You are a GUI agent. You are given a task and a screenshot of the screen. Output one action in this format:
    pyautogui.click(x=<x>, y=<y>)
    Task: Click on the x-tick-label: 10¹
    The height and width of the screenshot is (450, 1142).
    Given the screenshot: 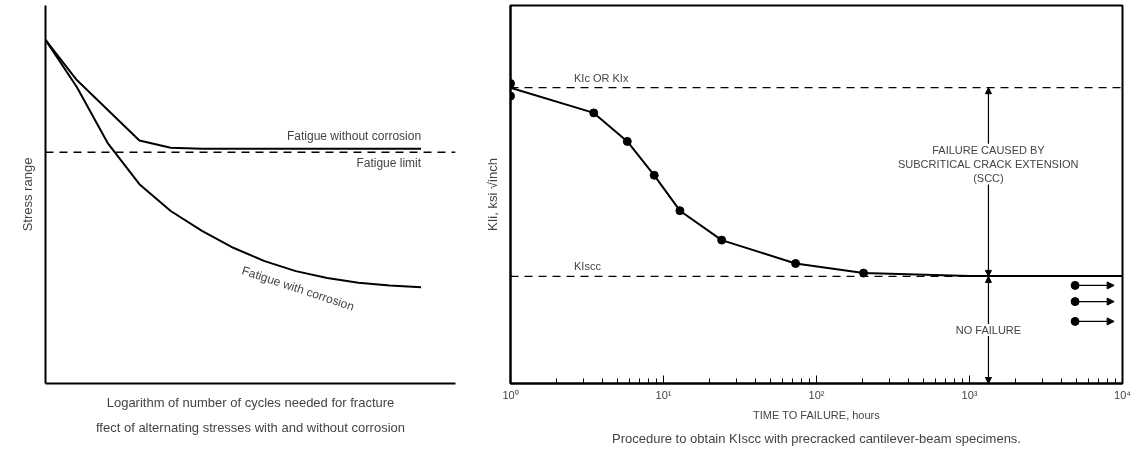 What is the action you would take?
    pyautogui.click(x=663, y=394)
    